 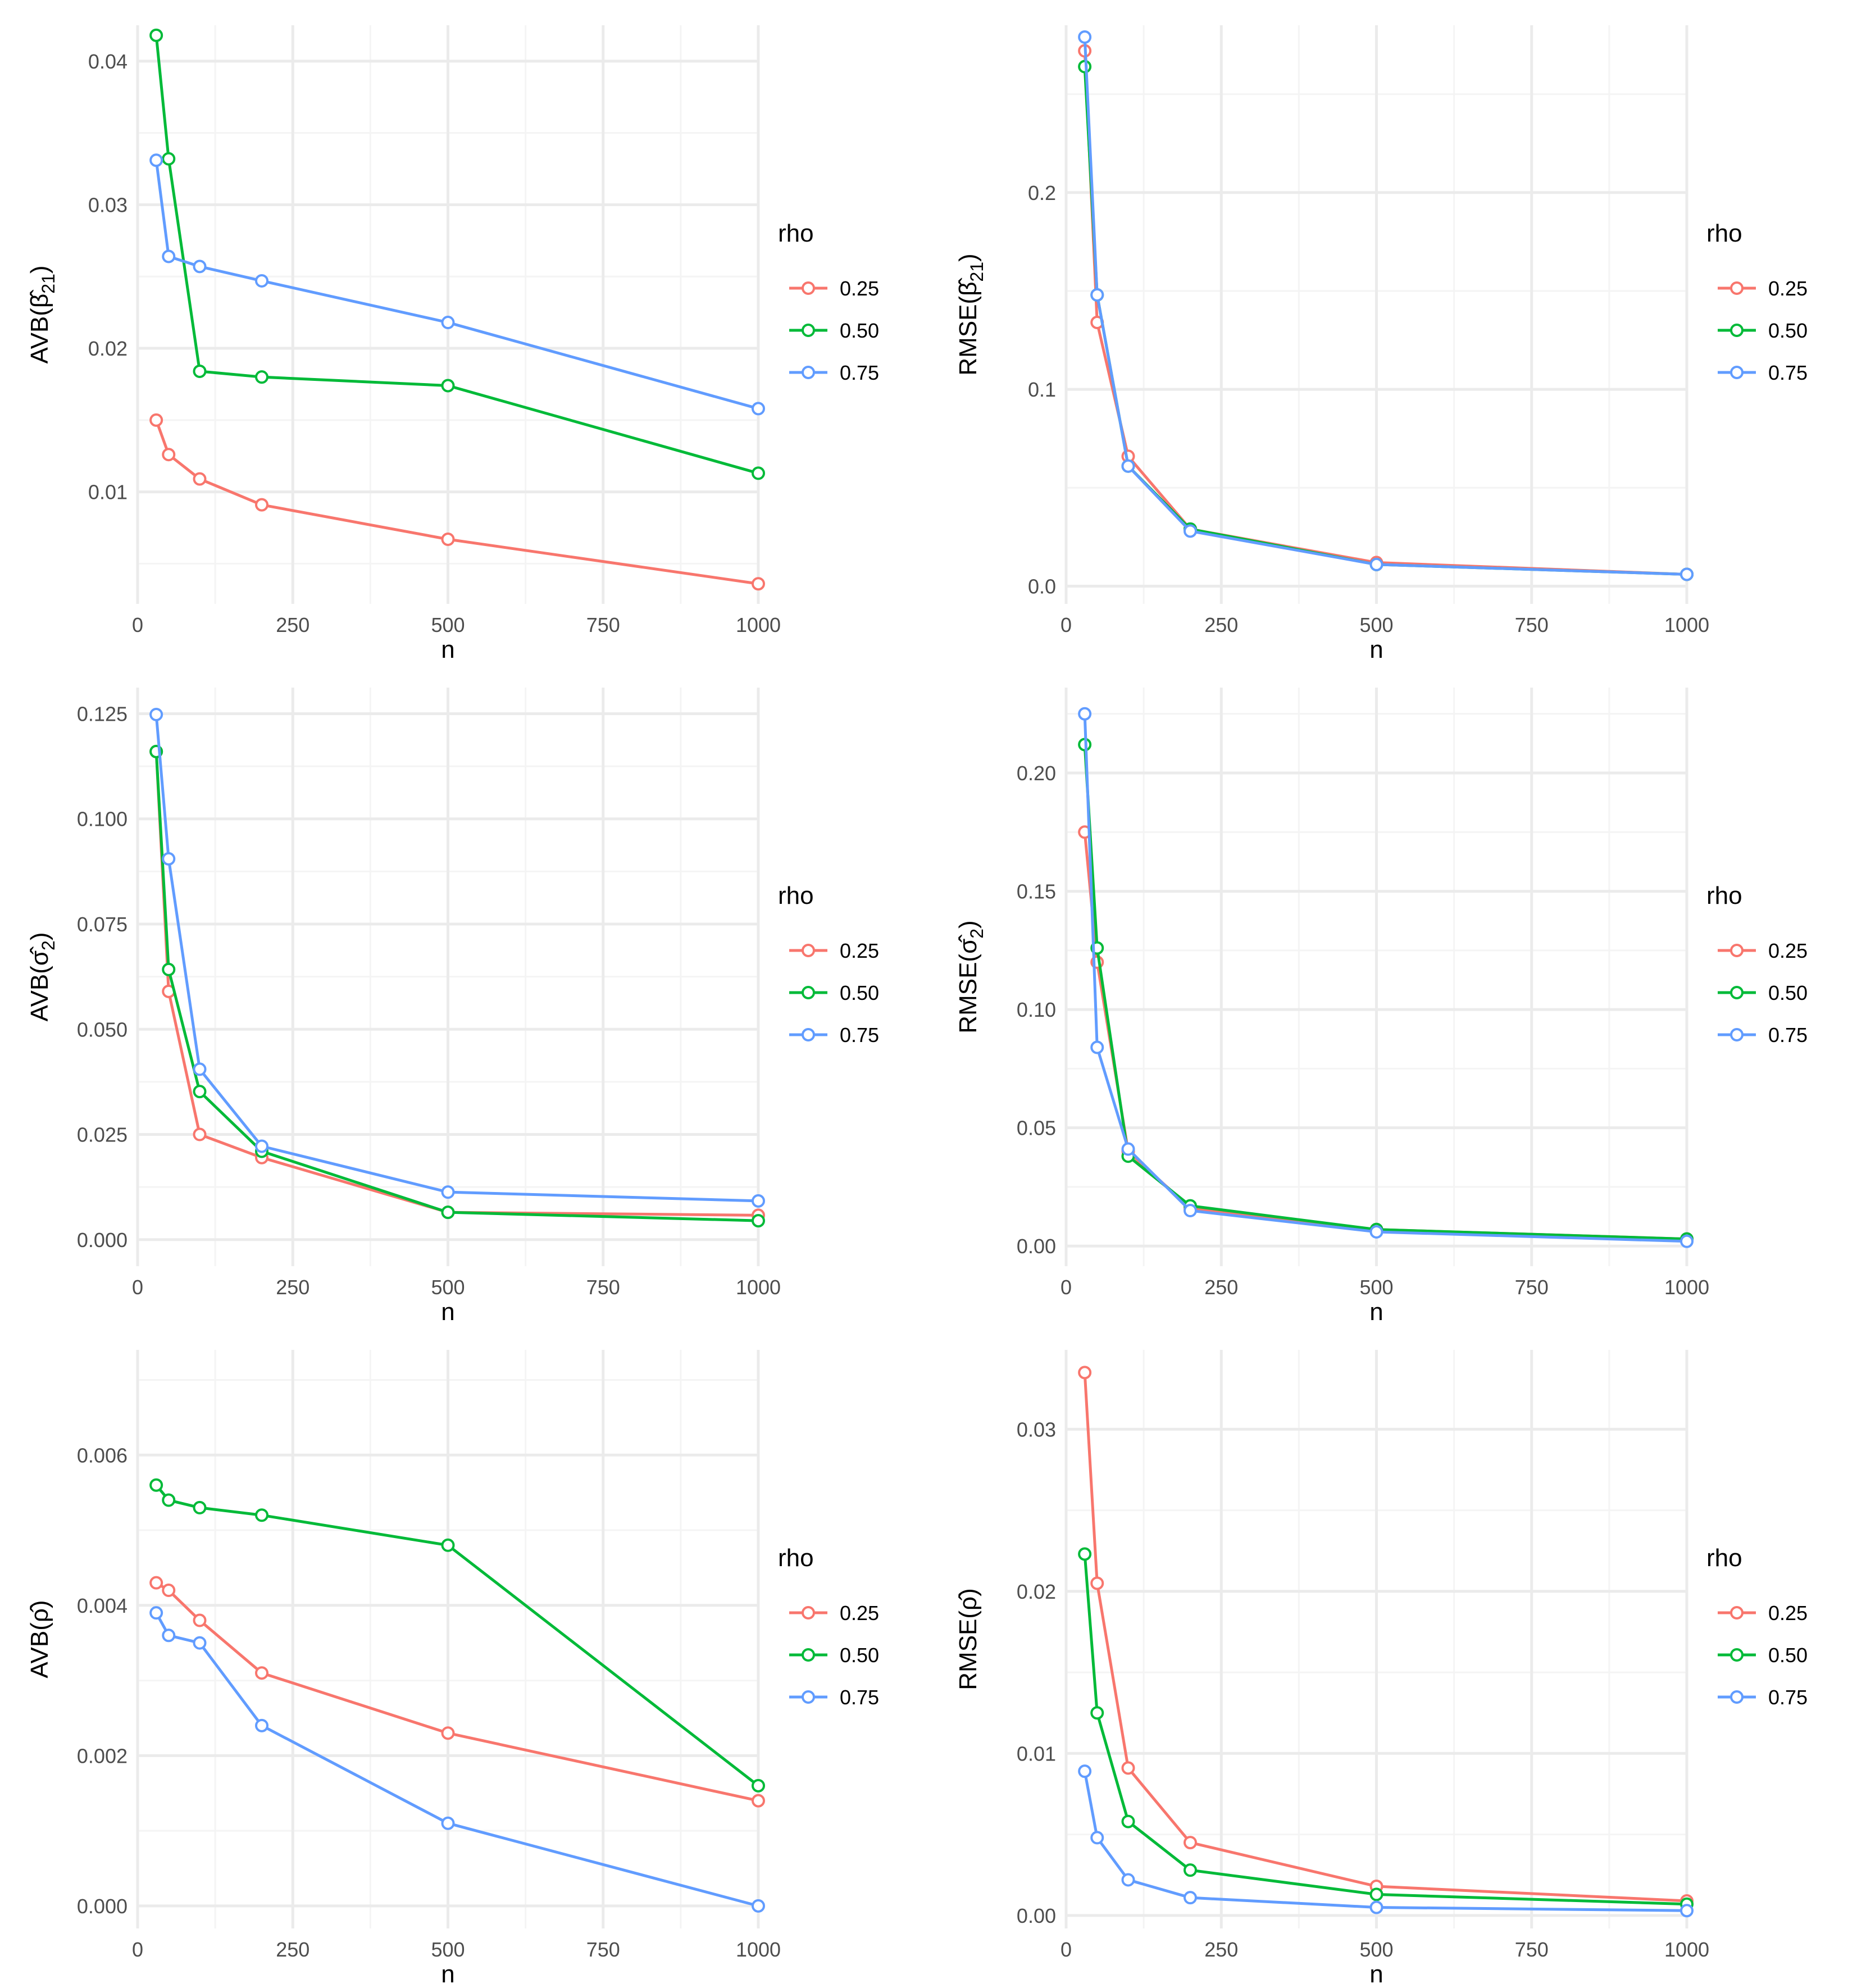 What do you see at coordinates (102, 1606) in the screenshot?
I see `y-tick-label: 0.004` at bounding box center [102, 1606].